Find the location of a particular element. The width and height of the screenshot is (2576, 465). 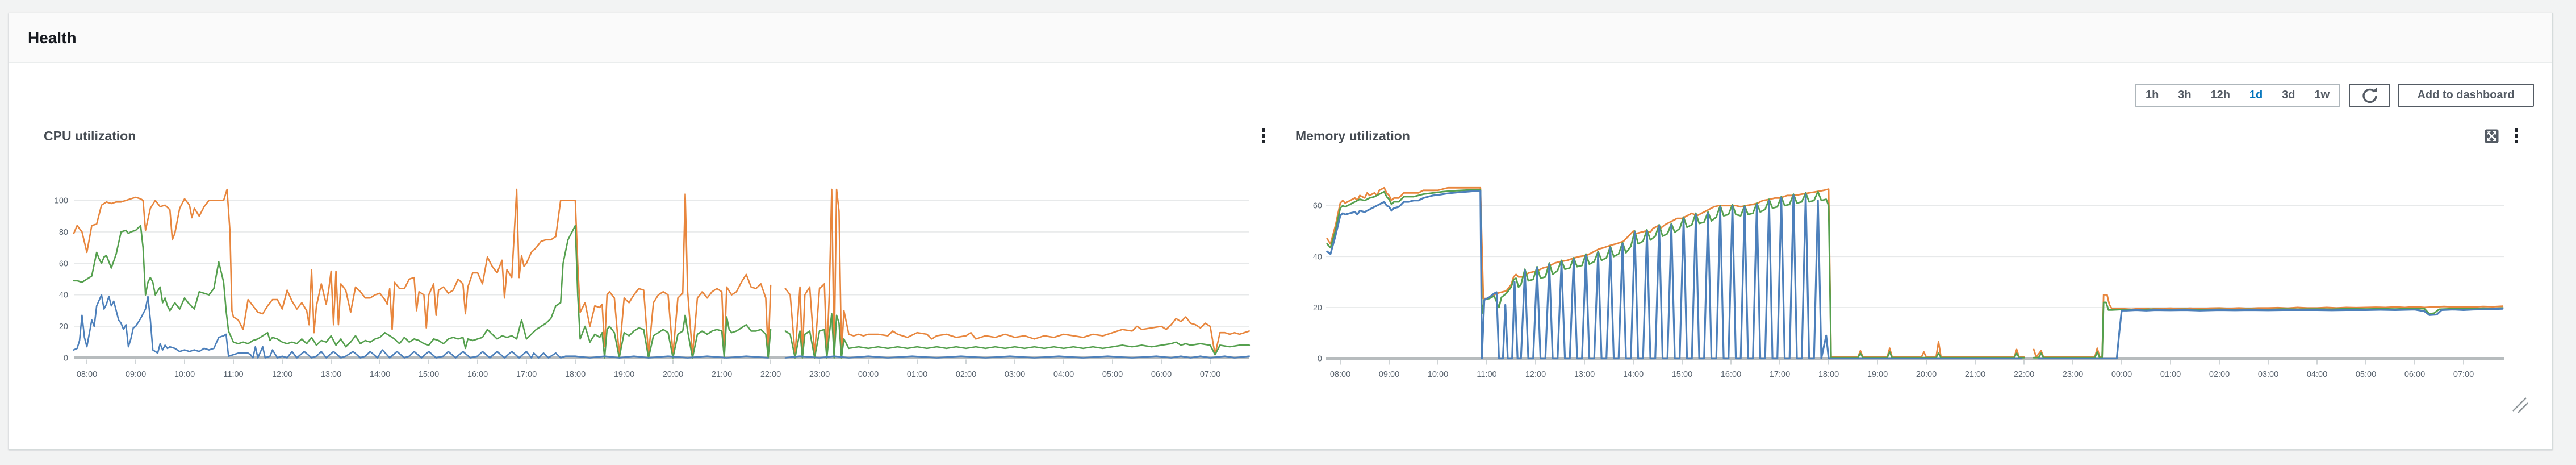

time-range-segmented-control: 1h 3h 12h 1d 3d 1w is located at coordinates (2237, 95).